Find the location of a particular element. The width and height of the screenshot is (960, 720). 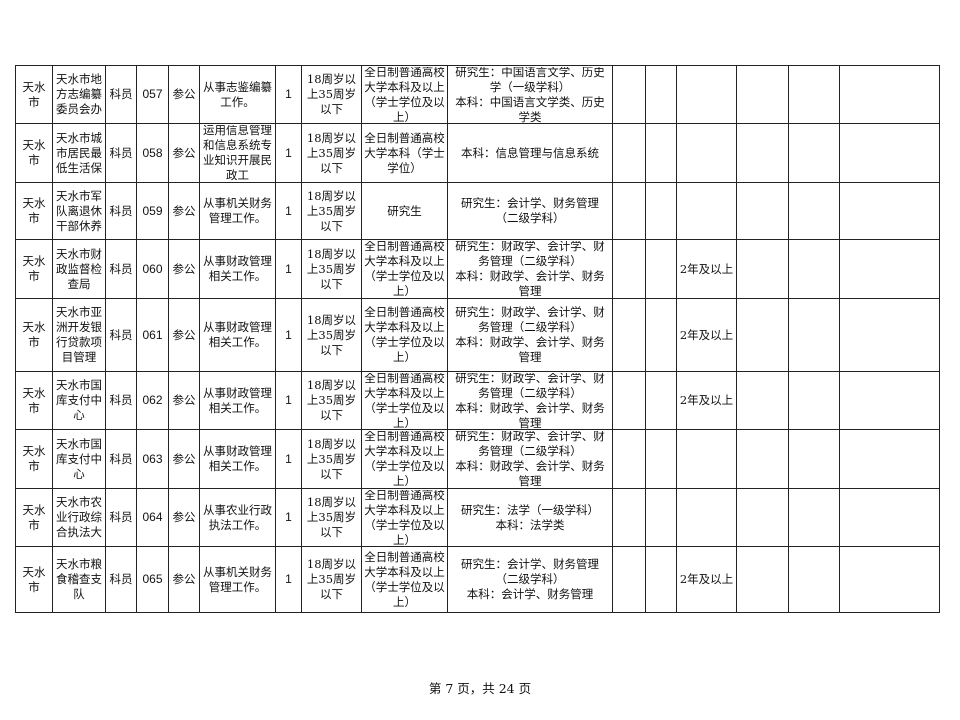

cell-major: 研究生：法学（一级学科） 本科：法学类 is located at coordinates (530, 517).